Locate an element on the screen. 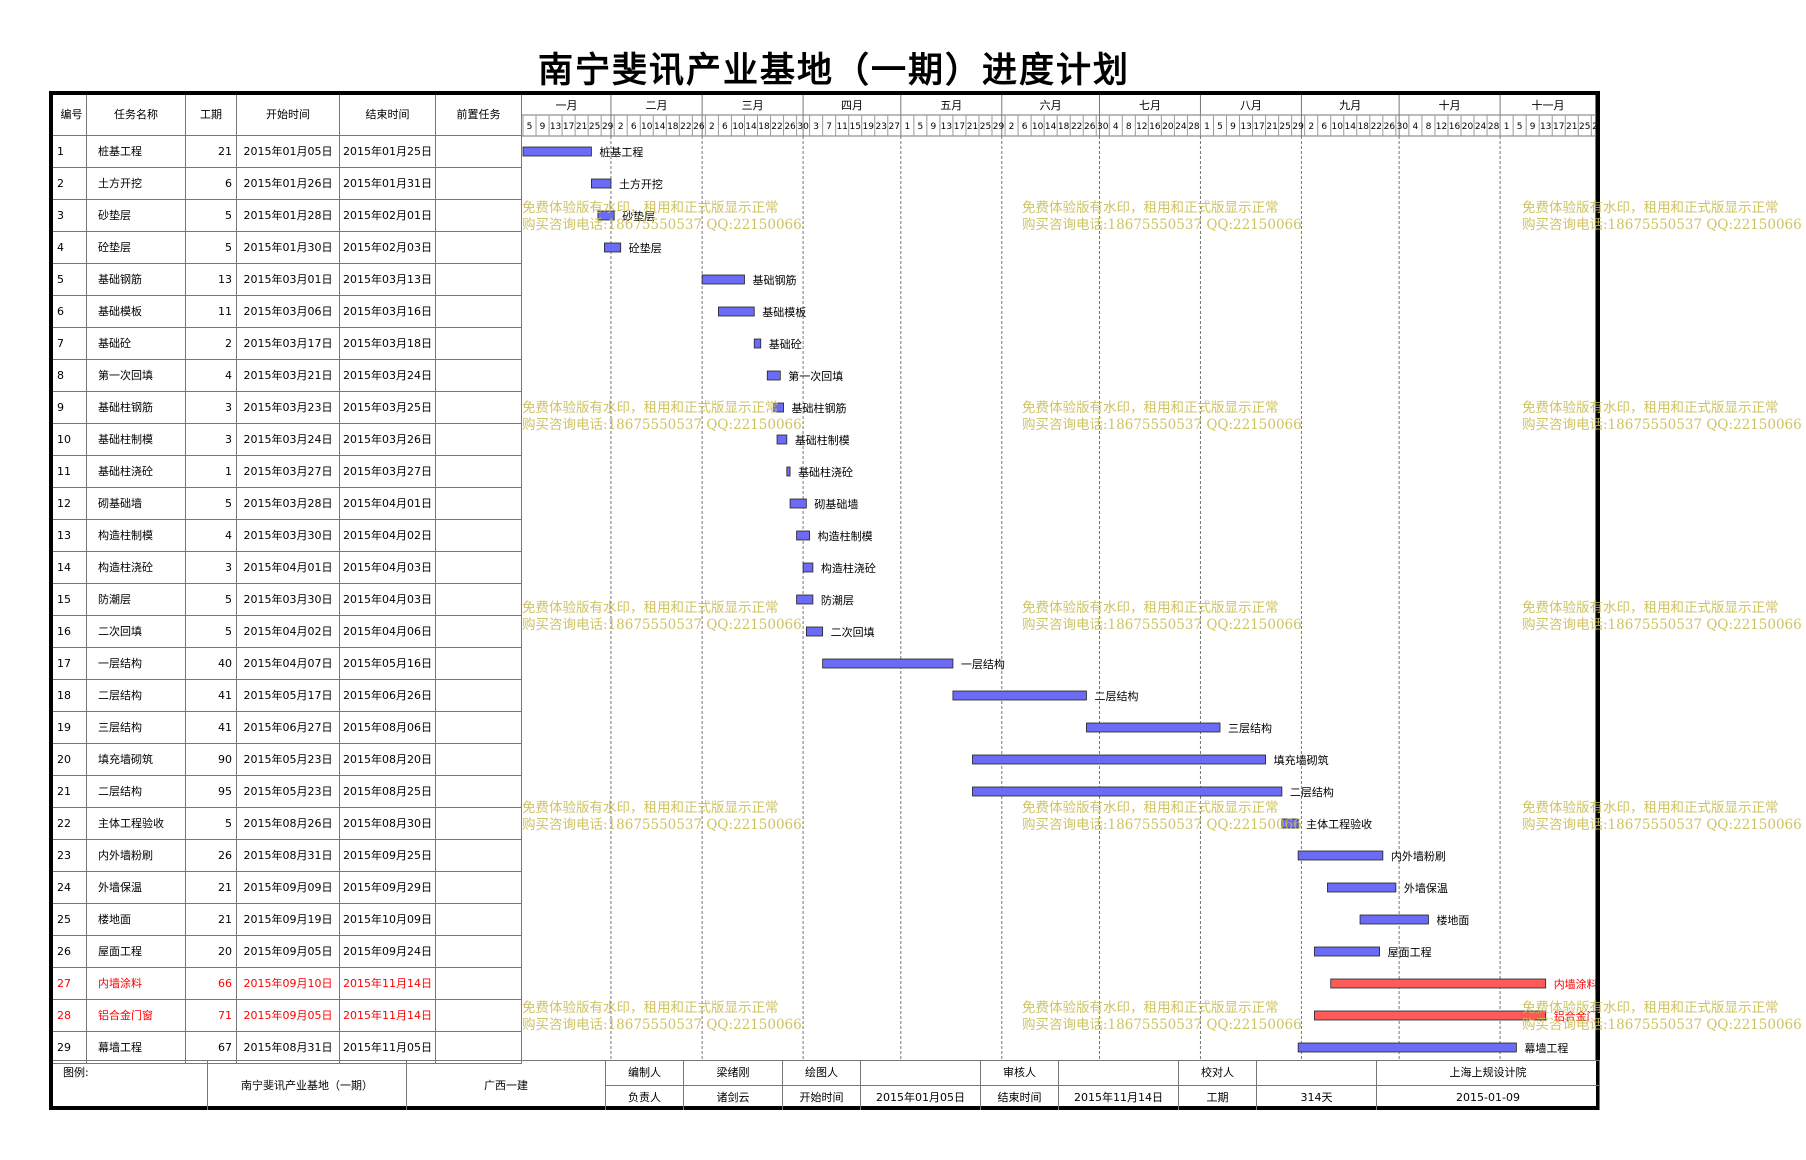 Image resolution: width=1806 pixels, height=1160 pixels. day-label: 8 is located at coordinates (1429, 127).